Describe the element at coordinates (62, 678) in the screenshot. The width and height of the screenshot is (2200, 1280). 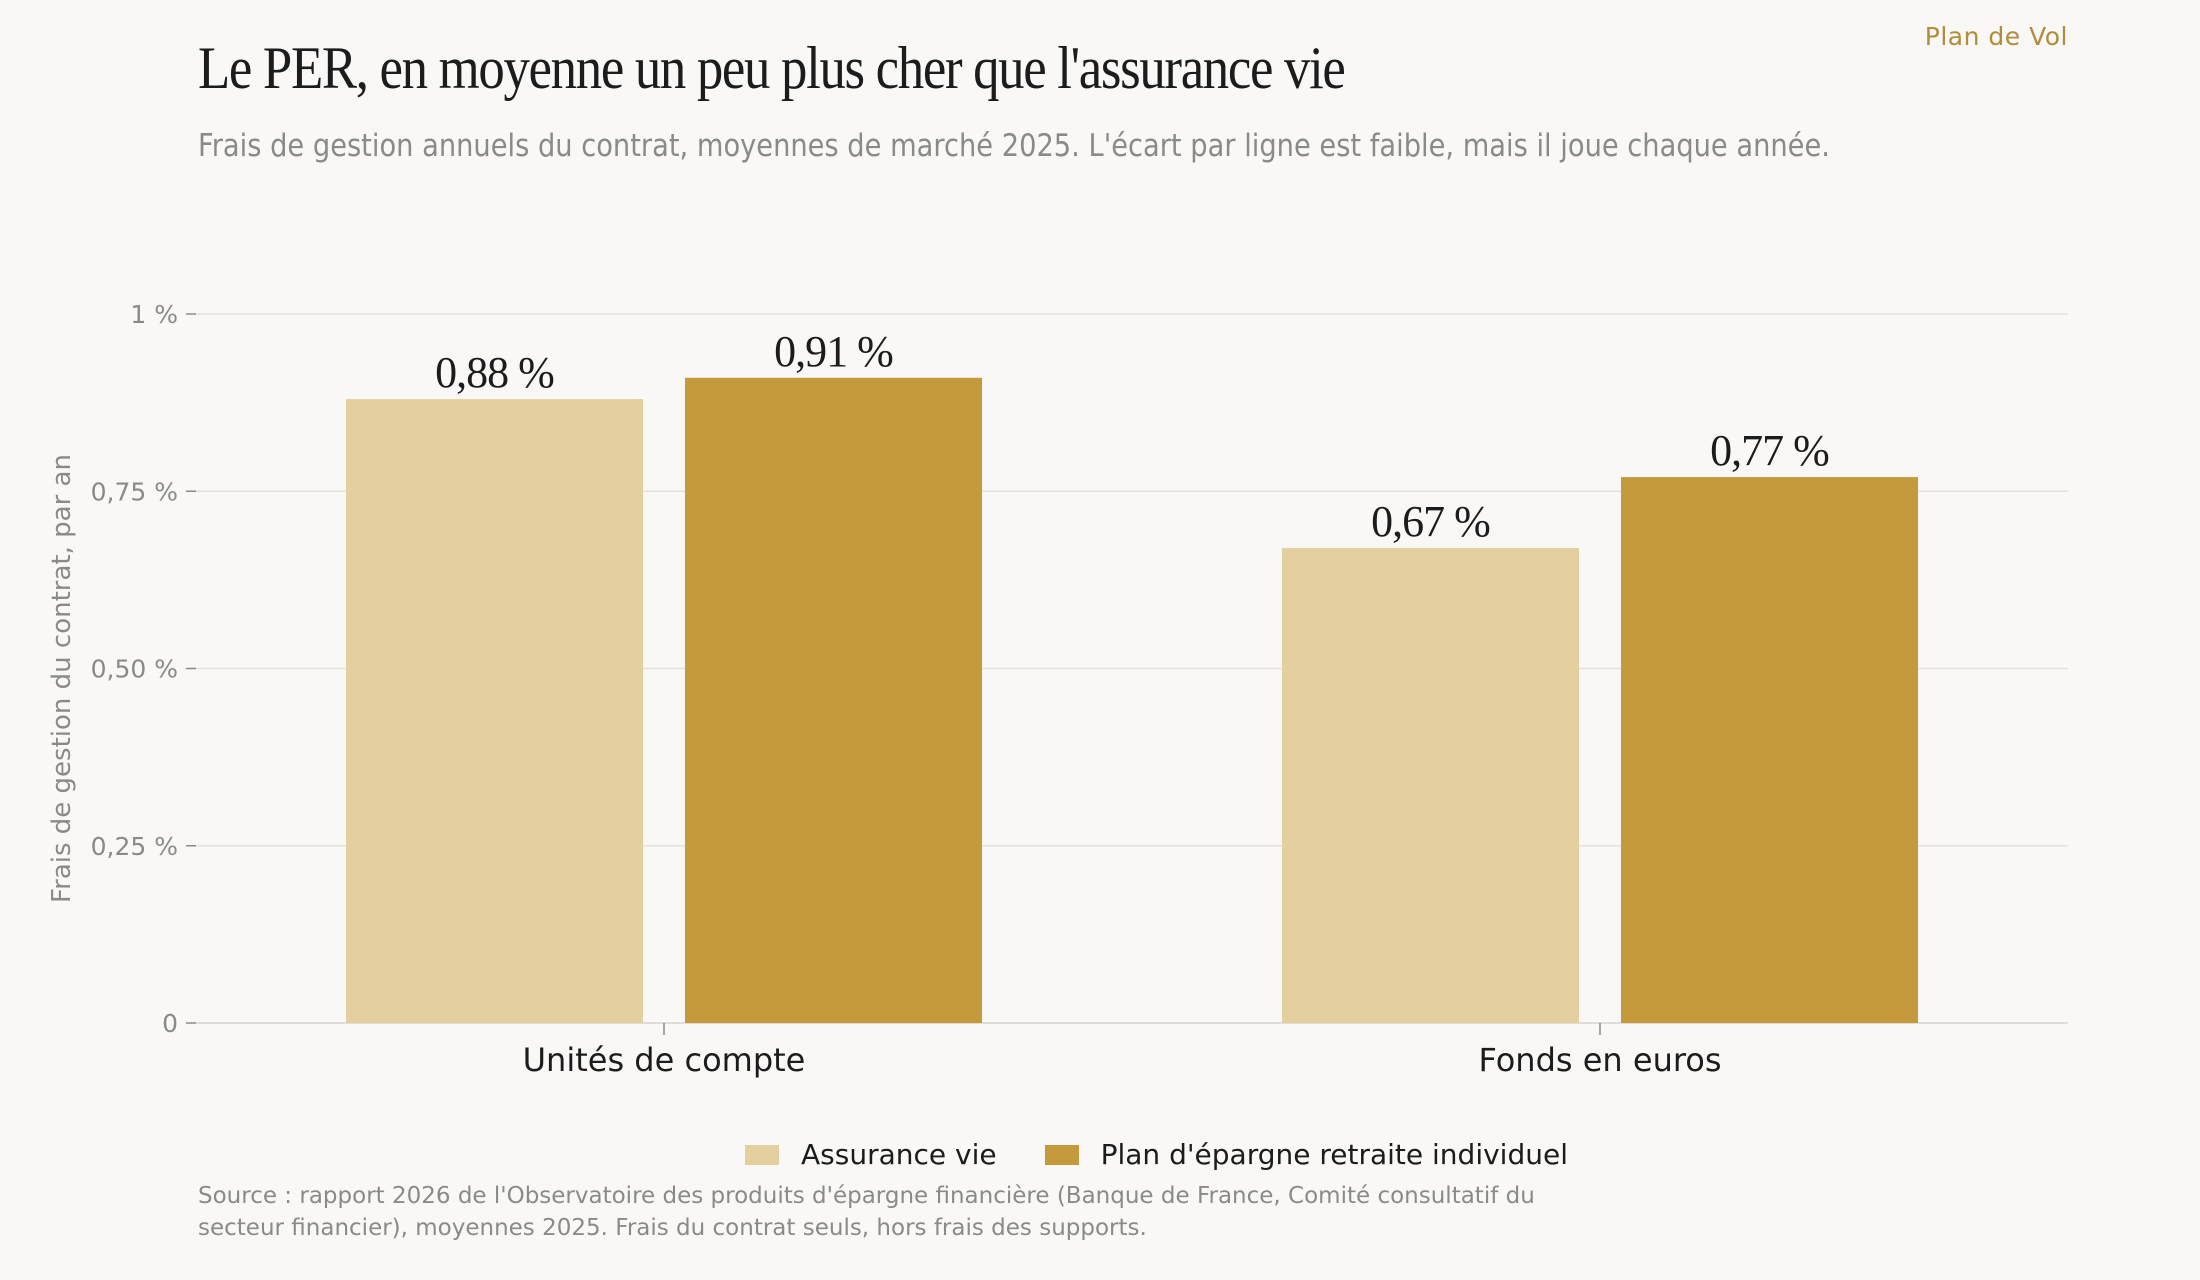
I see `y-axis-label: Frais de gestion du contrat, par an` at that location.